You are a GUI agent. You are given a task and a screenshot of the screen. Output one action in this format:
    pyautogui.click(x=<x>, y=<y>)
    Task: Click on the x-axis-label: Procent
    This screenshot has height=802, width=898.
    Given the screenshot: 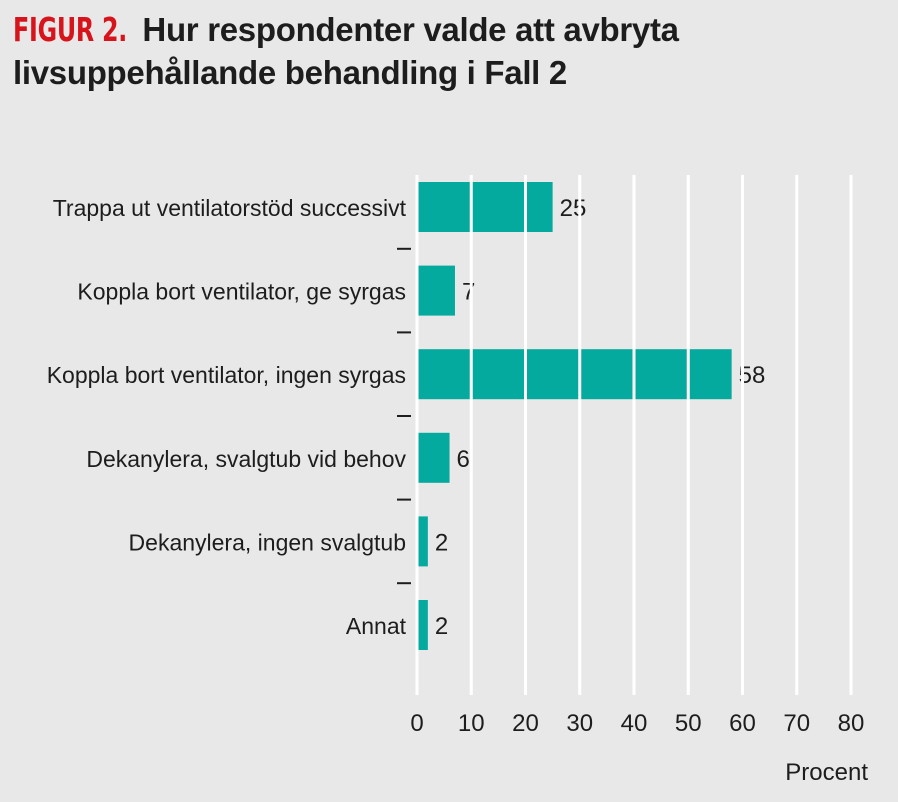 What is the action you would take?
    pyautogui.click(x=826, y=772)
    